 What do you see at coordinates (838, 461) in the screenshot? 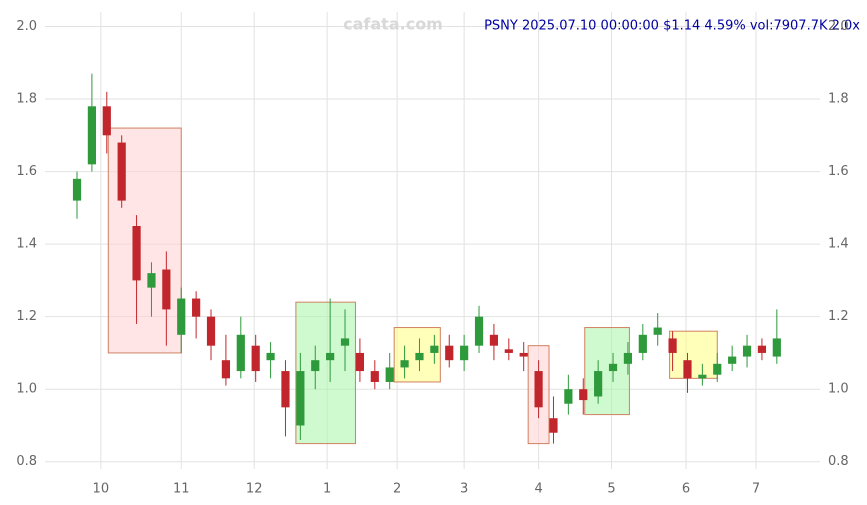
I see `y-tick-label-right: 0.8` at bounding box center [838, 461].